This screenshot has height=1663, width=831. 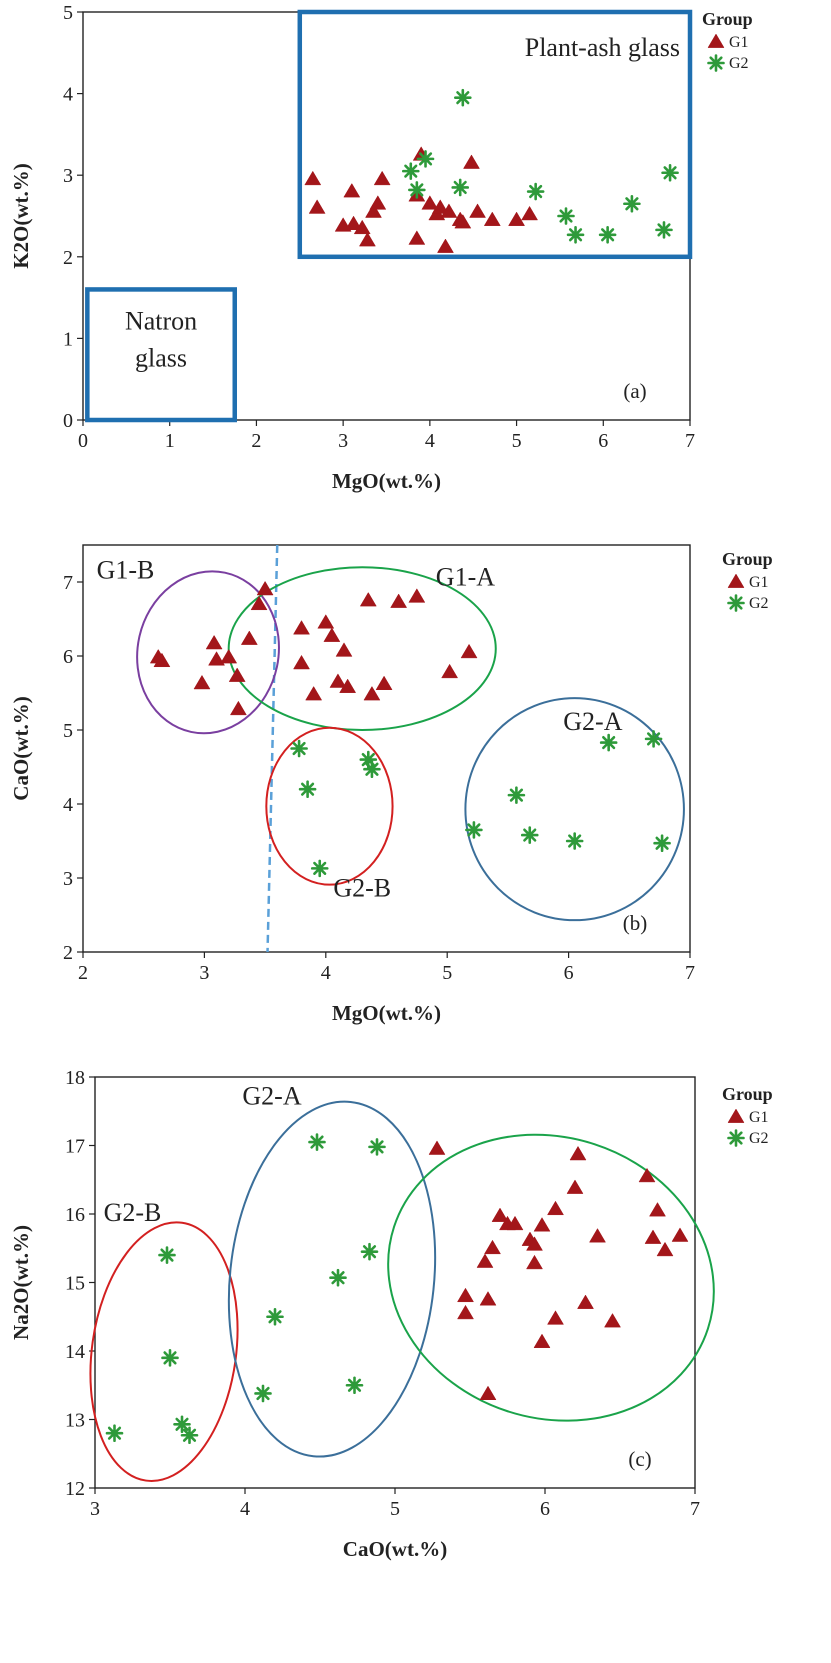 What do you see at coordinates (170, 441) in the screenshot?
I see `x-tick-label: 1` at bounding box center [170, 441].